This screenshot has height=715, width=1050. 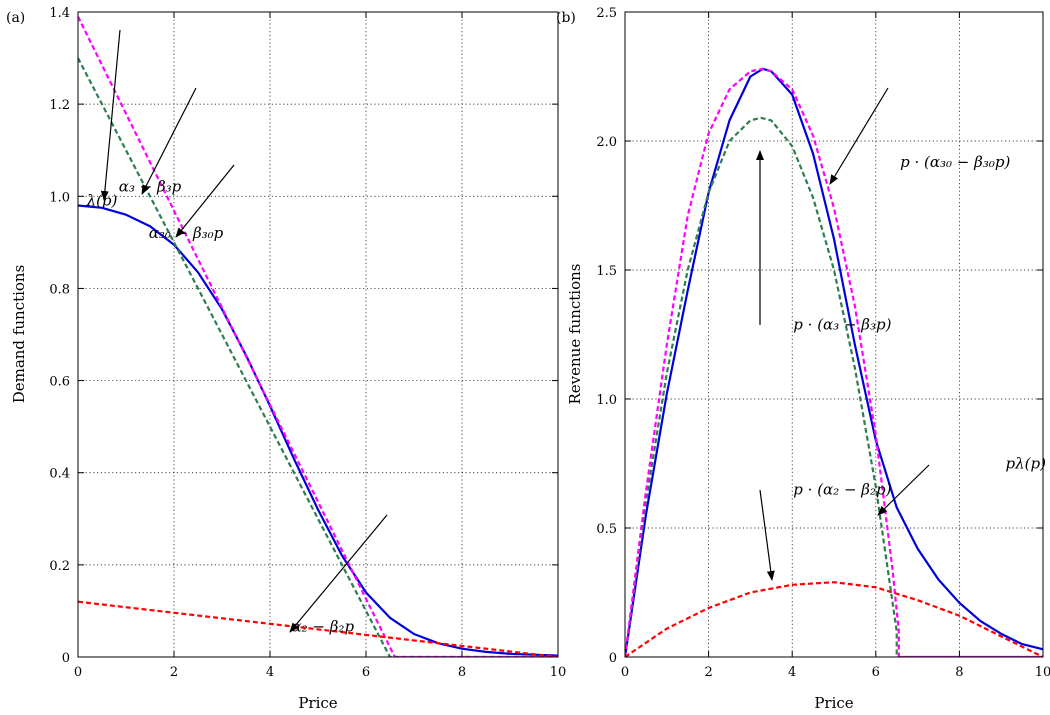 I want to click on panel-b-y-tick-label: 0.5, so click(x=606, y=529).